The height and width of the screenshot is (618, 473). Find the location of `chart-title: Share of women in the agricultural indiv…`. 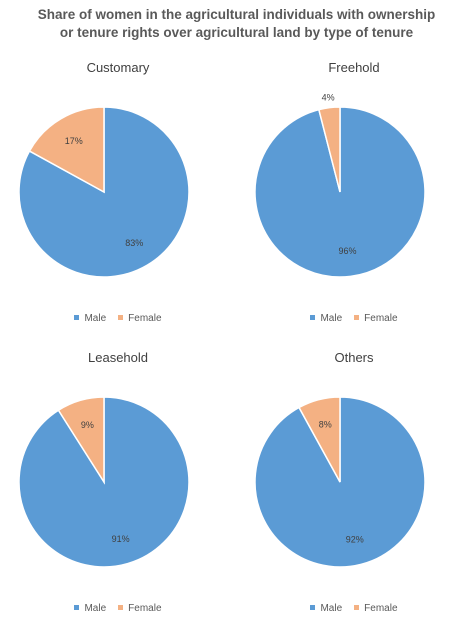

chart-title: Share of women in the agricultural indiv… is located at coordinates (236, 24).